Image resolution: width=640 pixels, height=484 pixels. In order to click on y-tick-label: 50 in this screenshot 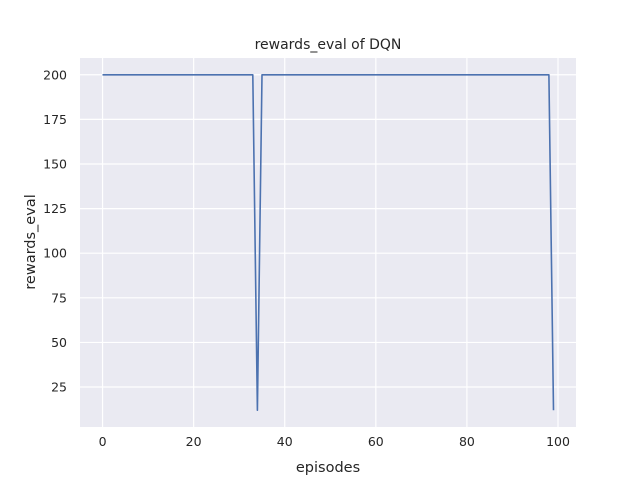, I will do `click(59, 342)`.